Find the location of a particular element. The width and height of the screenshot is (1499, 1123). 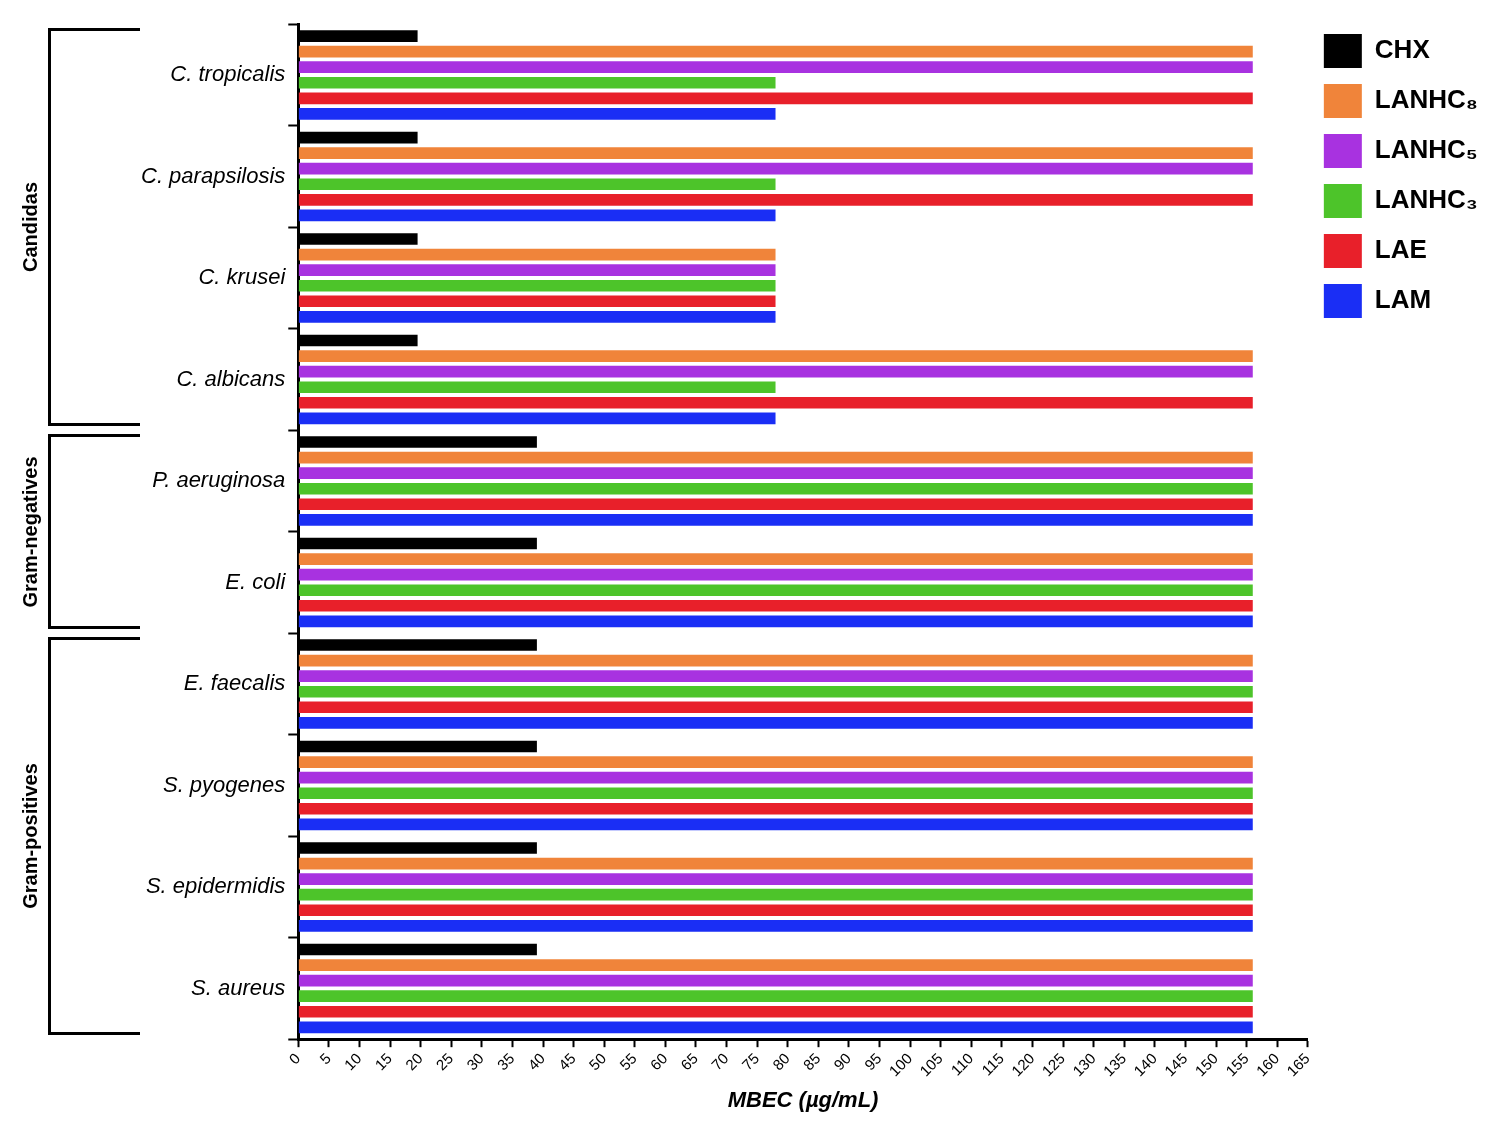

x-tick-label: 95 is located at coordinates (872, 1061).